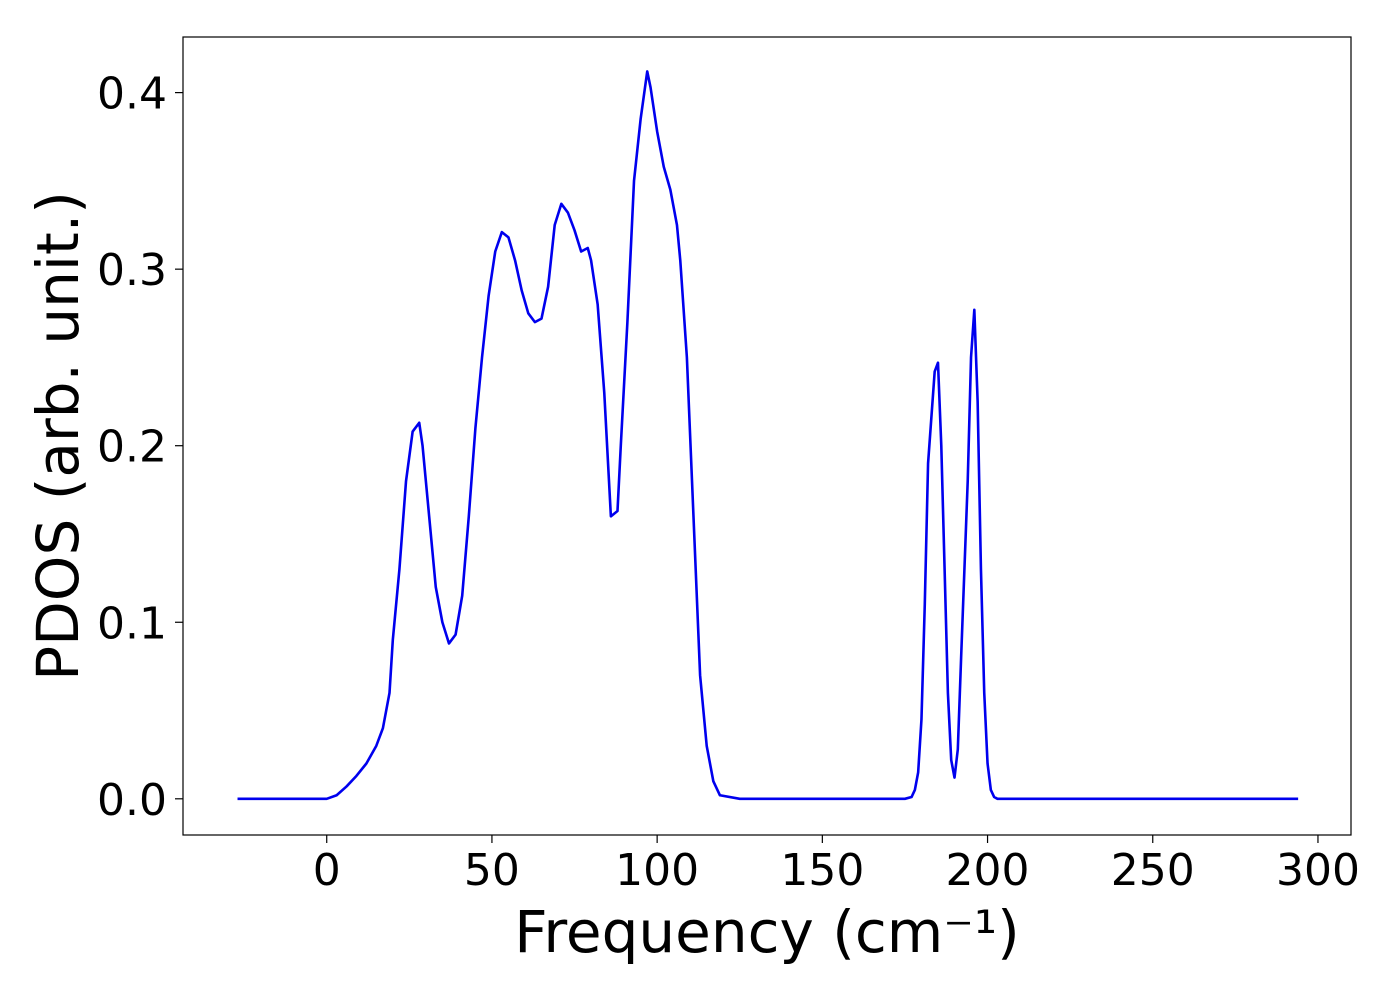 The image size is (1400, 1000). What do you see at coordinates (132, 270) in the screenshot?
I see `y-tick-label: 0.3` at bounding box center [132, 270].